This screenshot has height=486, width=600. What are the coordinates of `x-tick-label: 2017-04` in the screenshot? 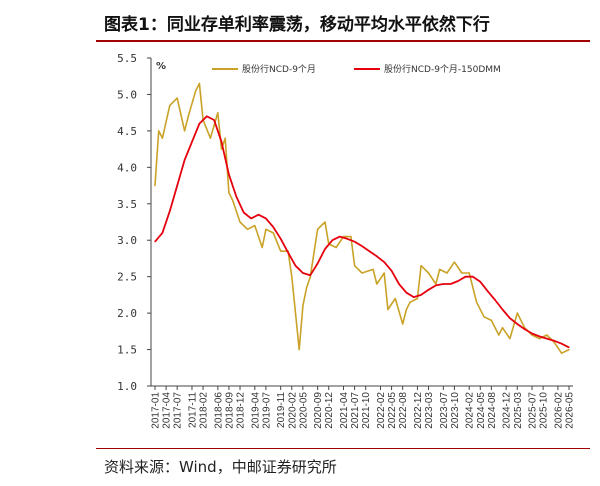 It's located at (167, 410).